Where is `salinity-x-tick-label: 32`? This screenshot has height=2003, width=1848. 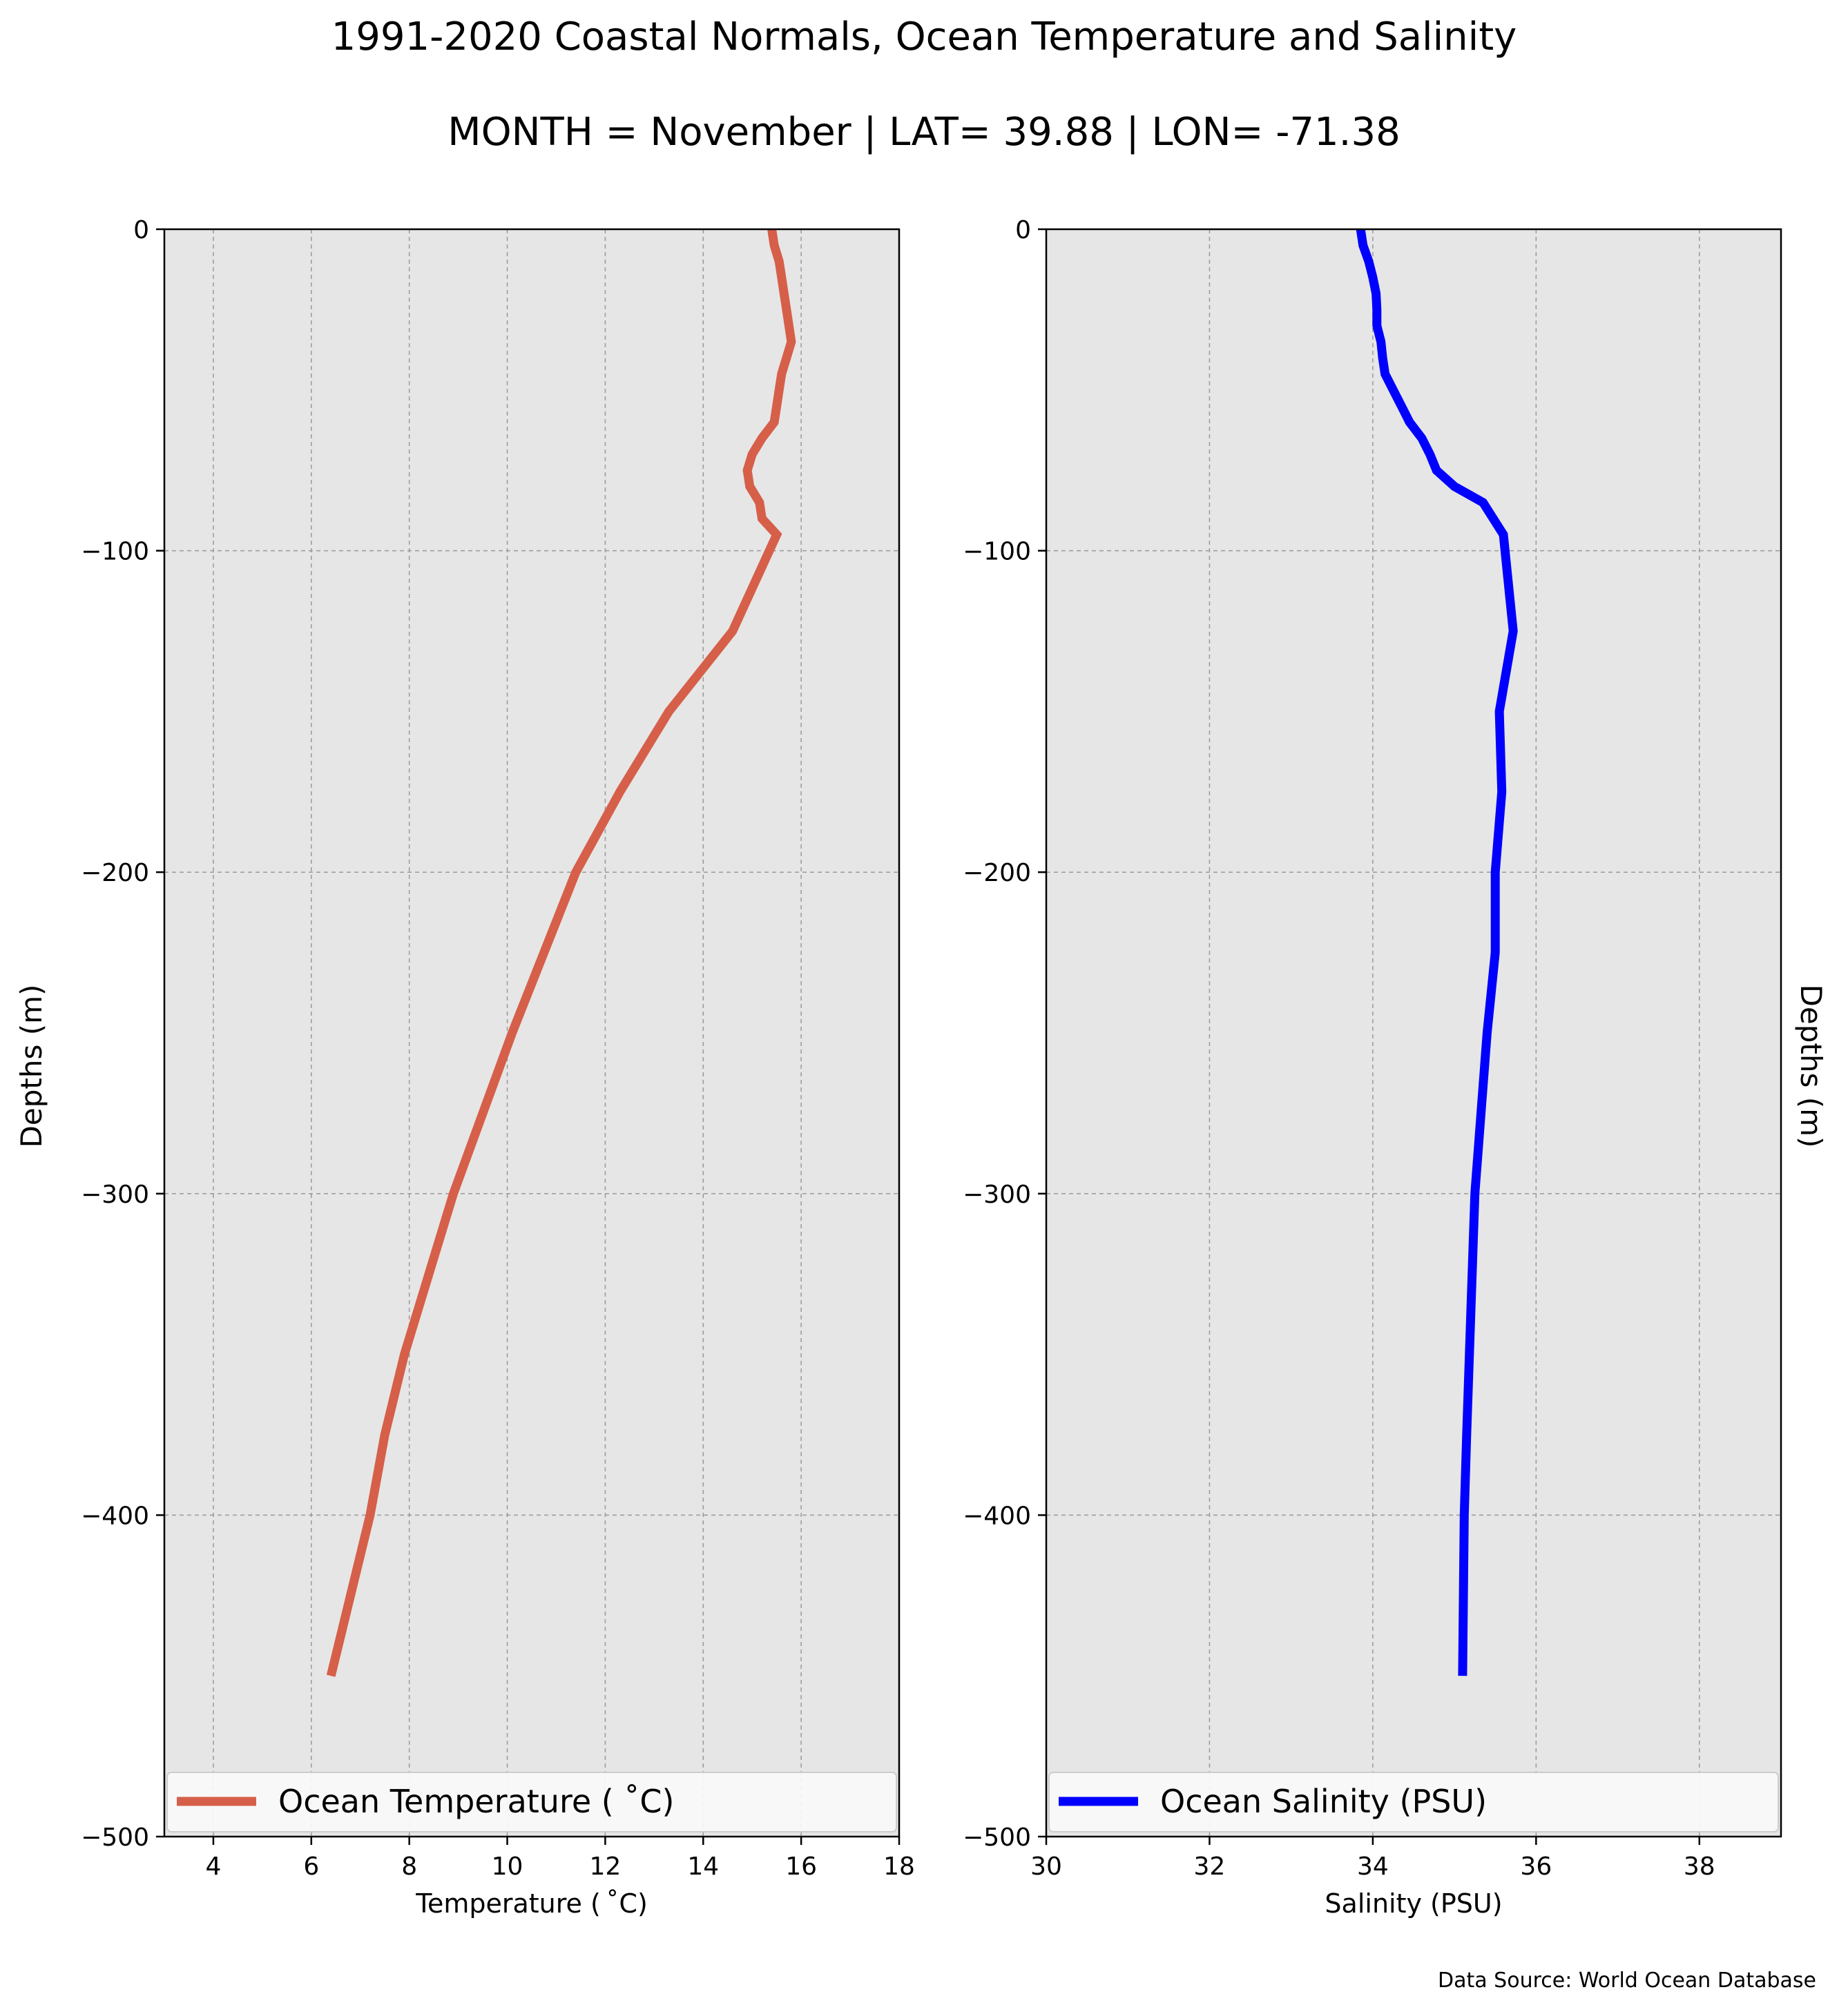
salinity-x-tick-label: 32 is located at coordinates (1210, 1866).